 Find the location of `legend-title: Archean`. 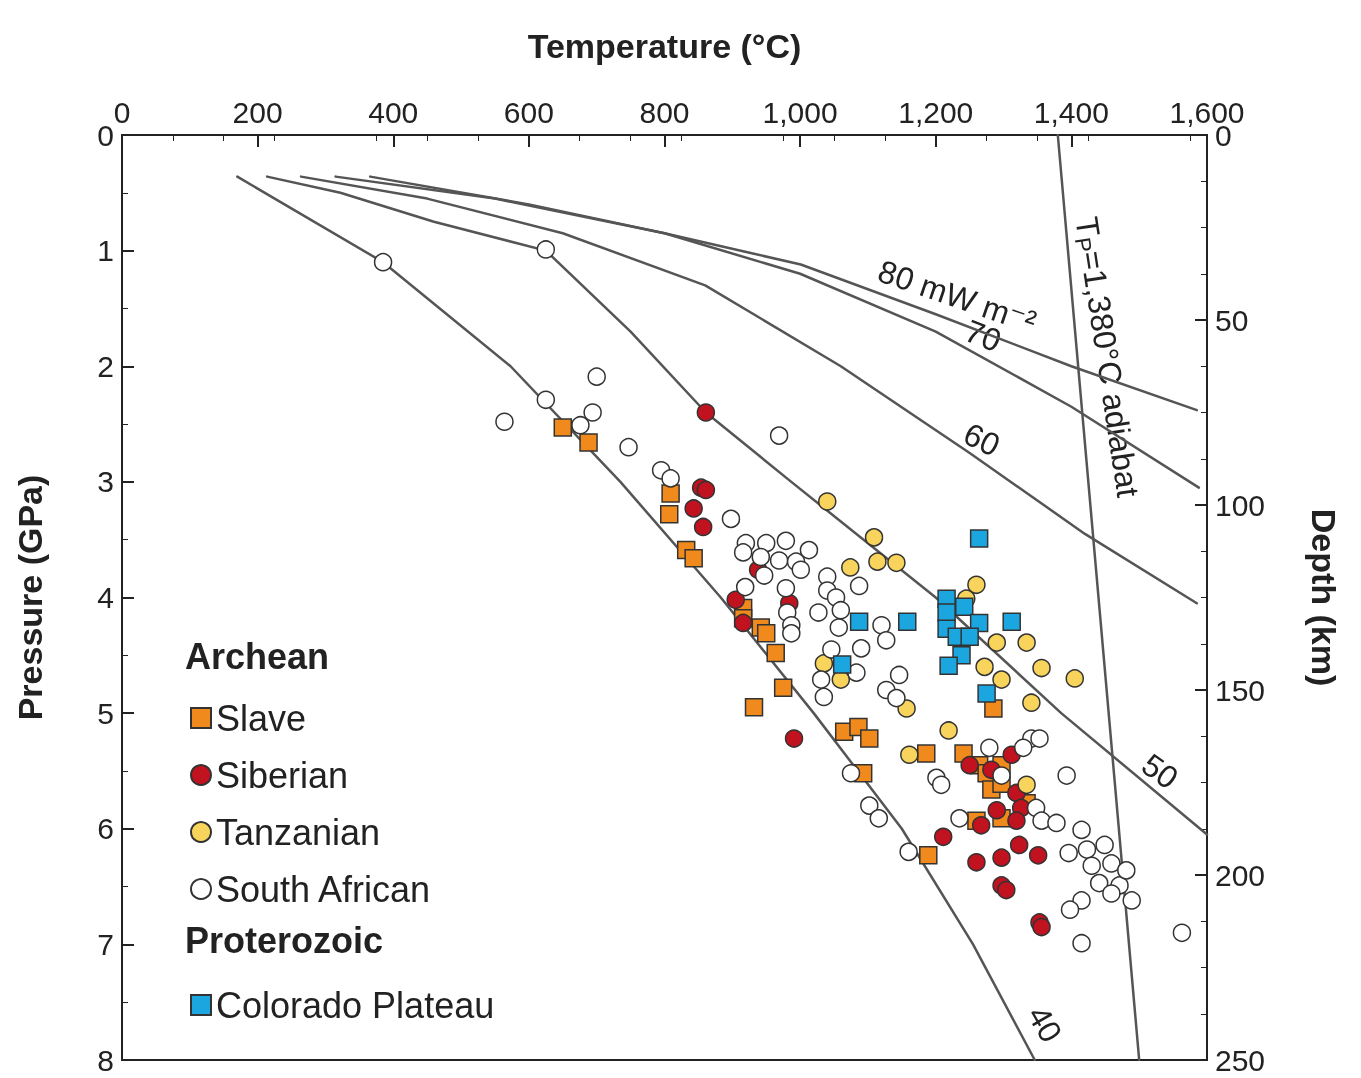

legend-title: Archean is located at coordinates (257, 656).